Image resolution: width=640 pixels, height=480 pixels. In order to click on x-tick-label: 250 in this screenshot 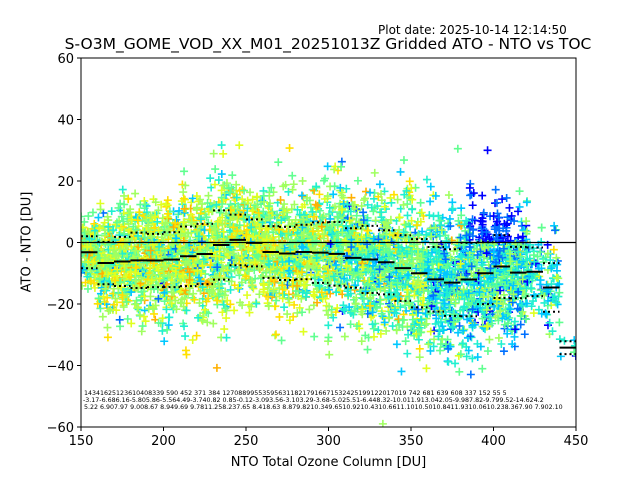, I will do `click(246, 441)`.